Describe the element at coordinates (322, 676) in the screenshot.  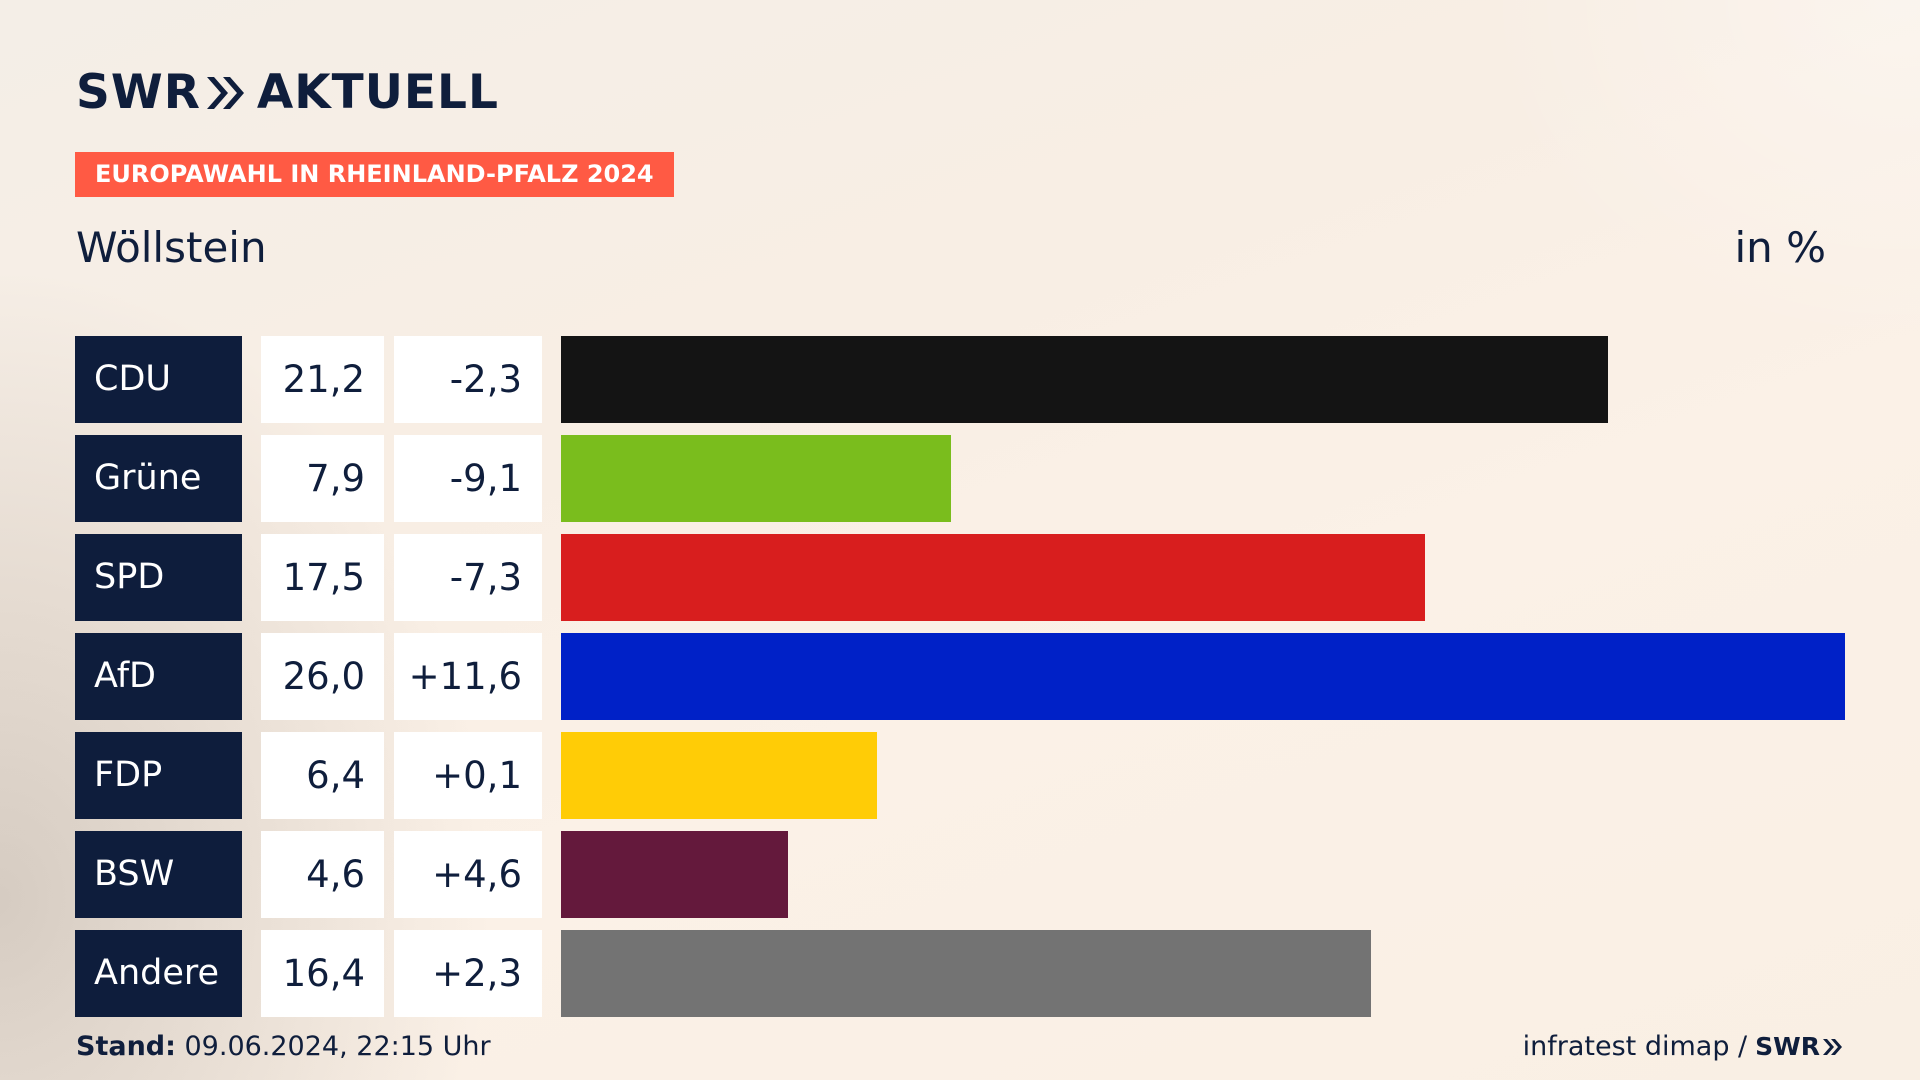
I see `value-label: 26,0` at that location.